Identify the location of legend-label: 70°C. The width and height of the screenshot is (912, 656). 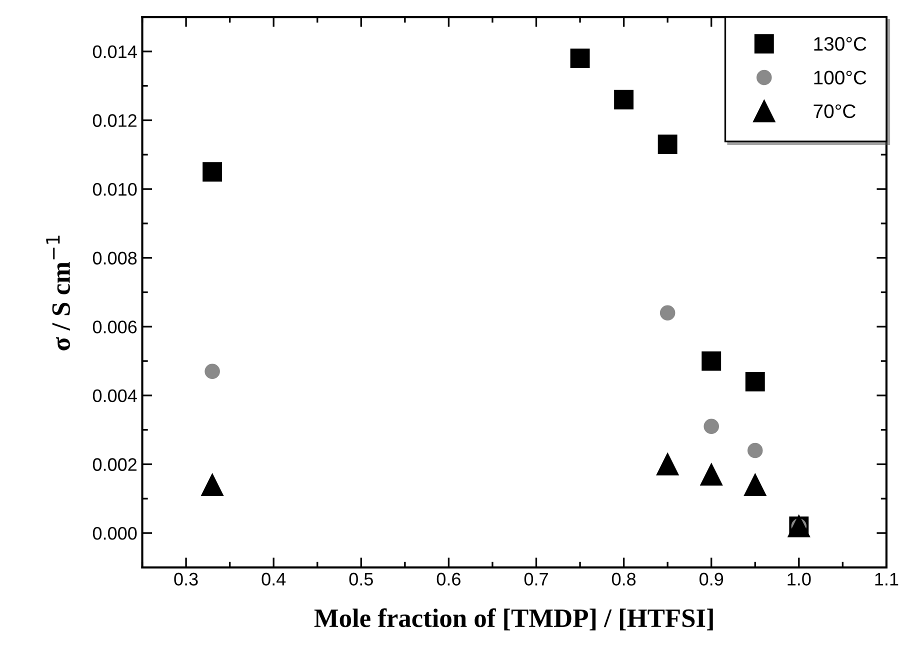
(835, 111).